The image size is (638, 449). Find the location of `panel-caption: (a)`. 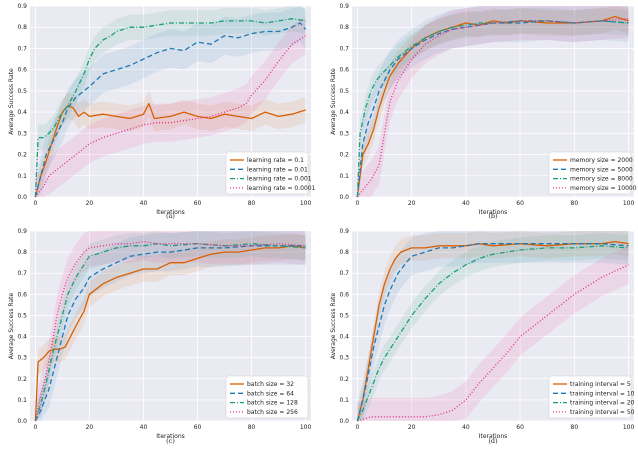

panel-caption: (a) is located at coordinates (170, 216).